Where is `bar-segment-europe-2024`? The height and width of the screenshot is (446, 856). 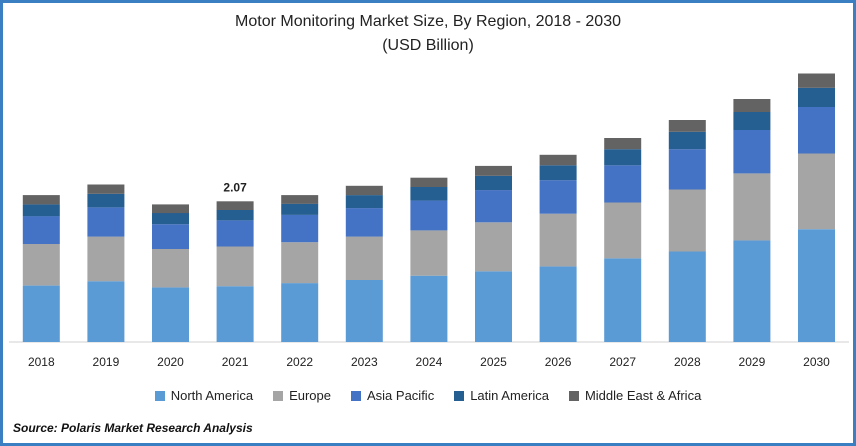 bar-segment-europe-2024 is located at coordinates (429, 253).